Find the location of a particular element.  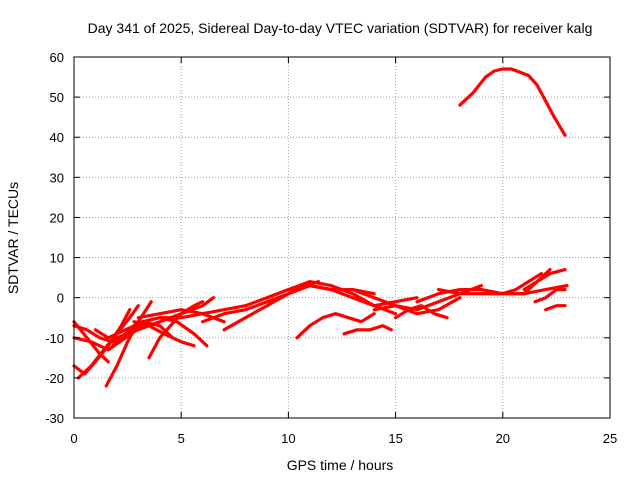

series-line-s28 is located at coordinates (544, 280).